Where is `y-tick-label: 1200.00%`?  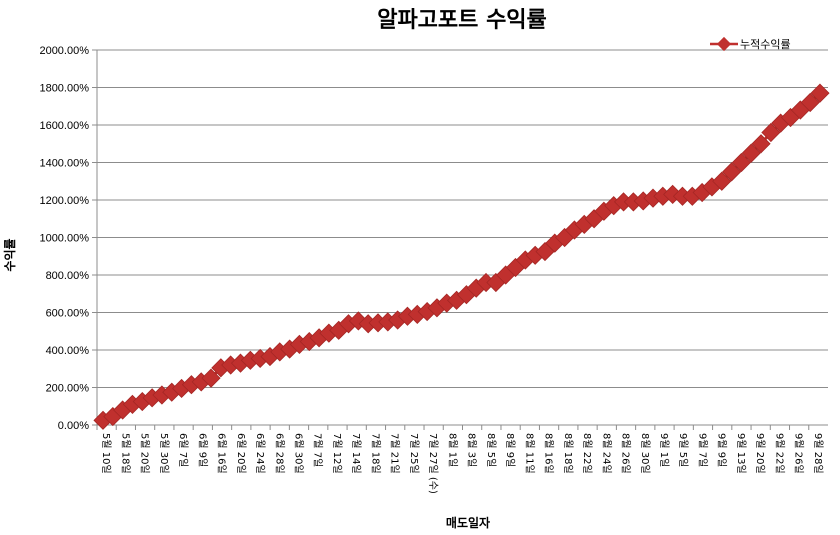
y-tick-label: 1200.00% is located at coordinates (64, 201).